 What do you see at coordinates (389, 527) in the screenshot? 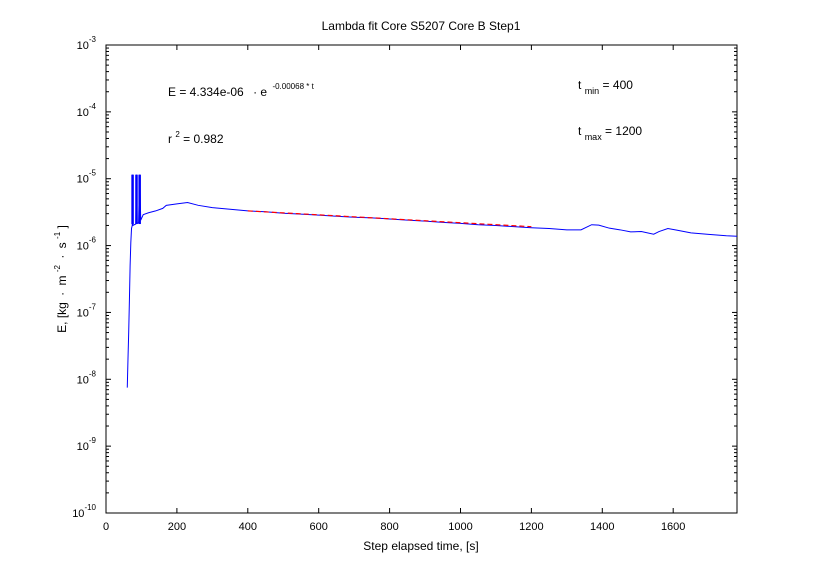
I see `x-tick-label: 800` at bounding box center [389, 527].